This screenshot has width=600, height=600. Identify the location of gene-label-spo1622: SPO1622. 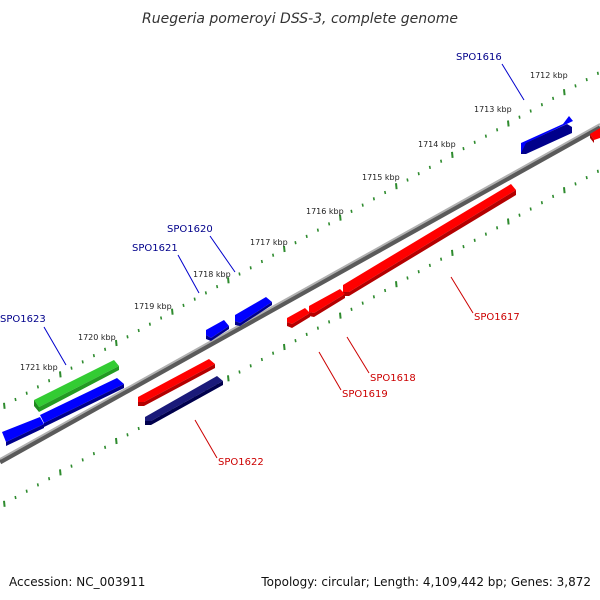
(241, 462).